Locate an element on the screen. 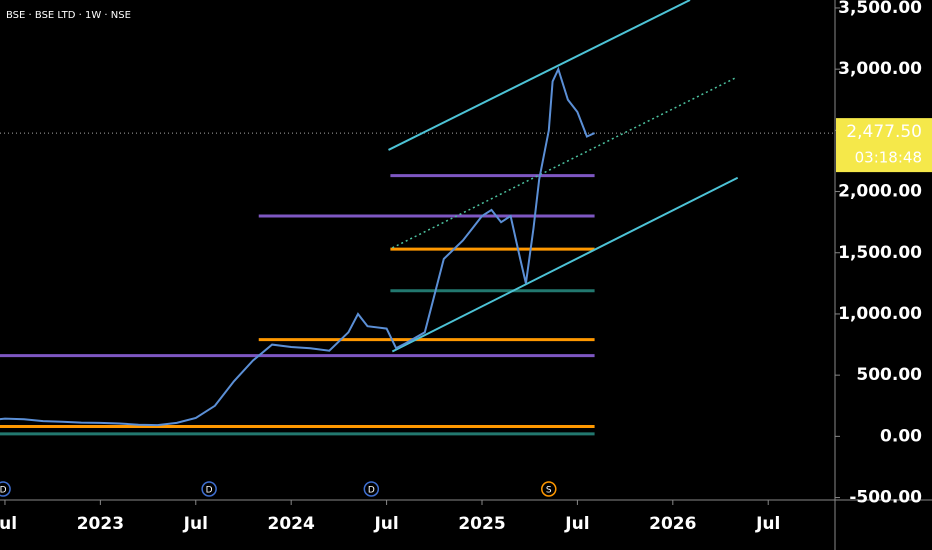  x-tick-label: 2024 is located at coordinates (291, 524).